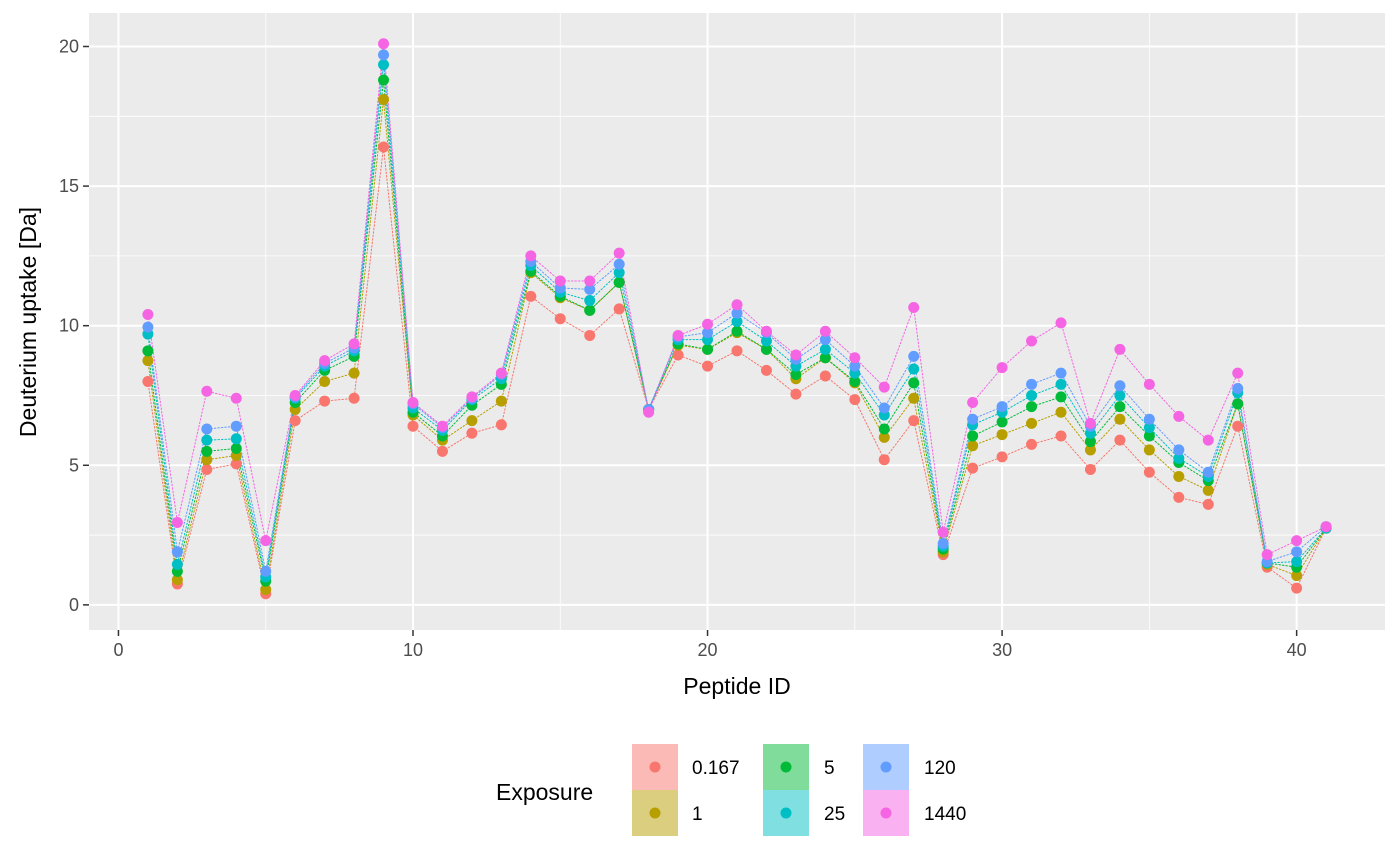 The image size is (1400, 865). What do you see at coordinates (834, 814) in the screenshot?
I see `legend-label-25: 25` at bounding box center [834, 814].